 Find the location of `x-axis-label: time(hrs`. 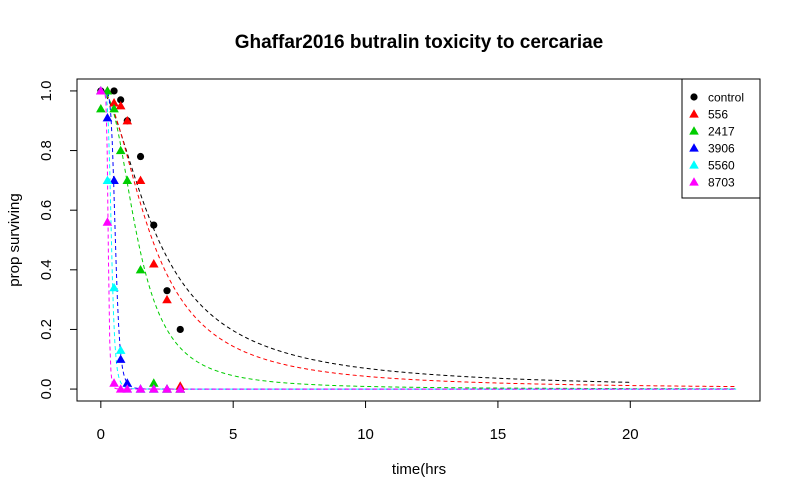

x-axis-label: time(hrs is located at coordinates (419, 469).